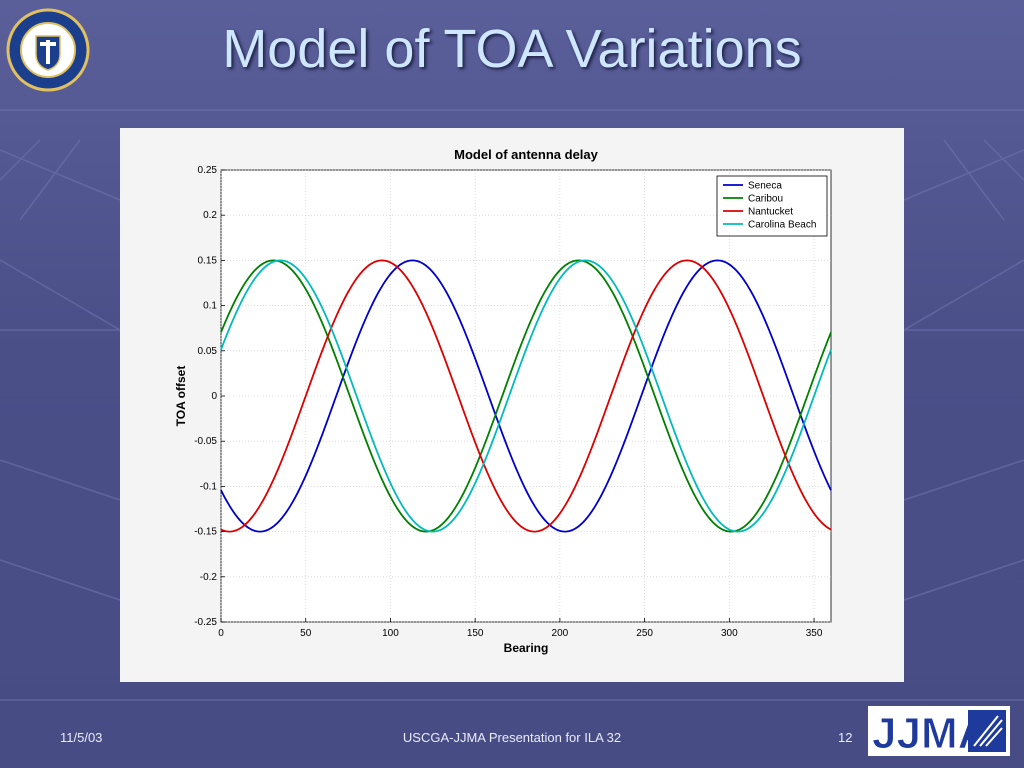 The width and height of the screenshot is (1024, 768). I want to click on x-tick-label: 250, so click(644, 633).